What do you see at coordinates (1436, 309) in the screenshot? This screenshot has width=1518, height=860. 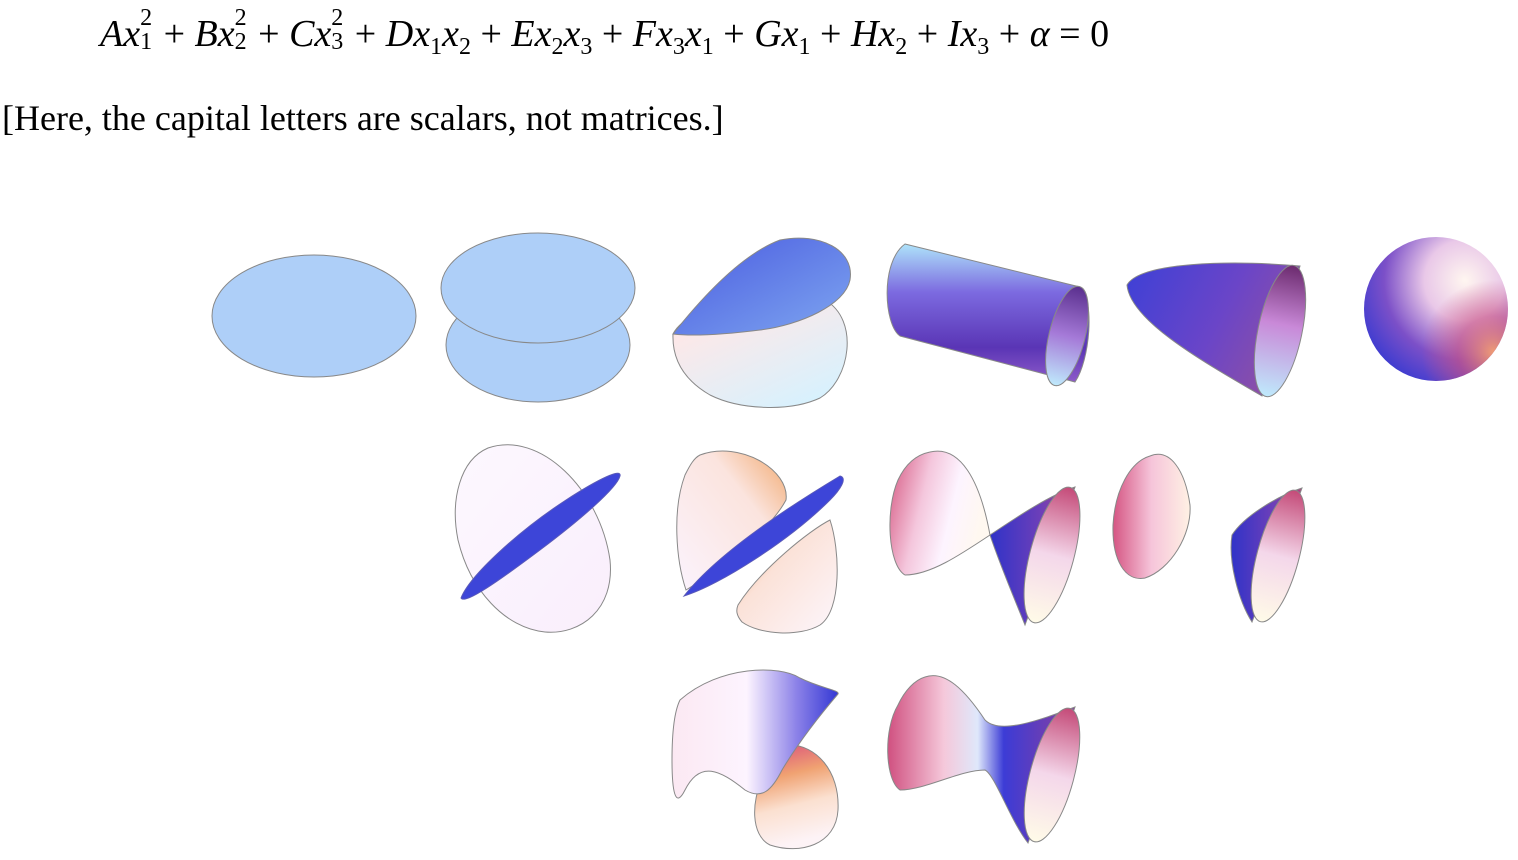 I see `ellipsoid` at bounding box center [1436, 309].